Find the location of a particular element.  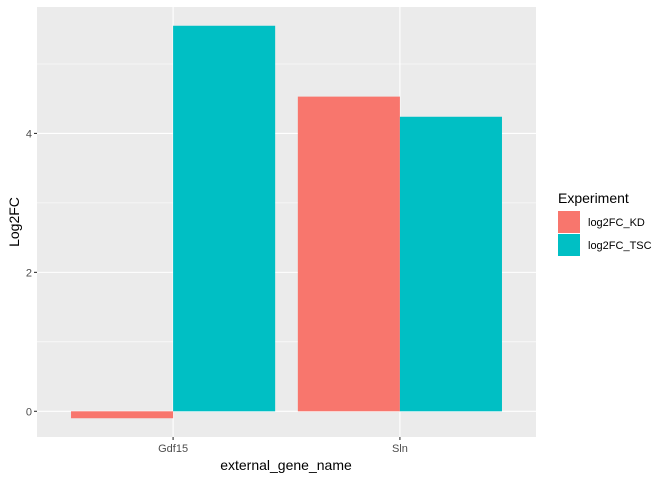

x-axis-ticks: Gdf15 Sln is located at coordinates (283, 446).